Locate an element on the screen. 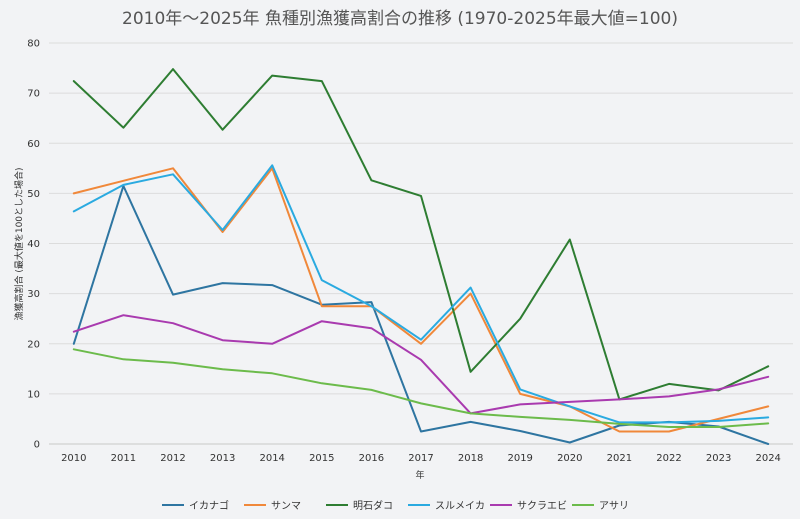  x-tick-label: 2013 is located at coordinates (222, 458).